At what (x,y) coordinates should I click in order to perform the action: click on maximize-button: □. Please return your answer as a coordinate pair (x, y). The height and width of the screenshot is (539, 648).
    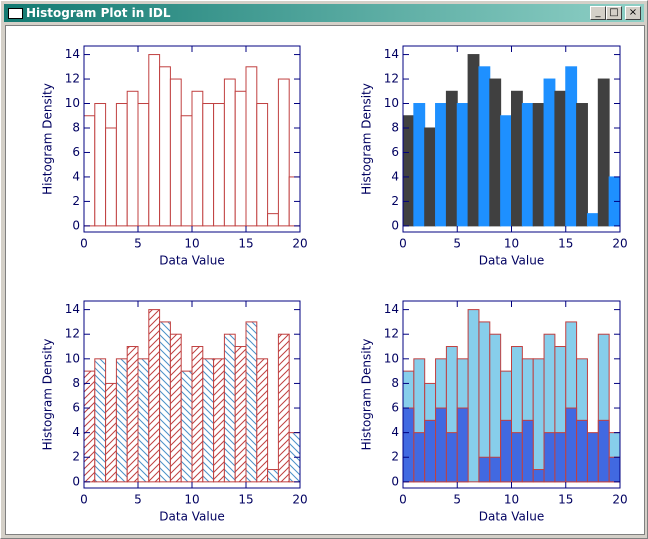
    Looking at the image, I should click on (614, 13).